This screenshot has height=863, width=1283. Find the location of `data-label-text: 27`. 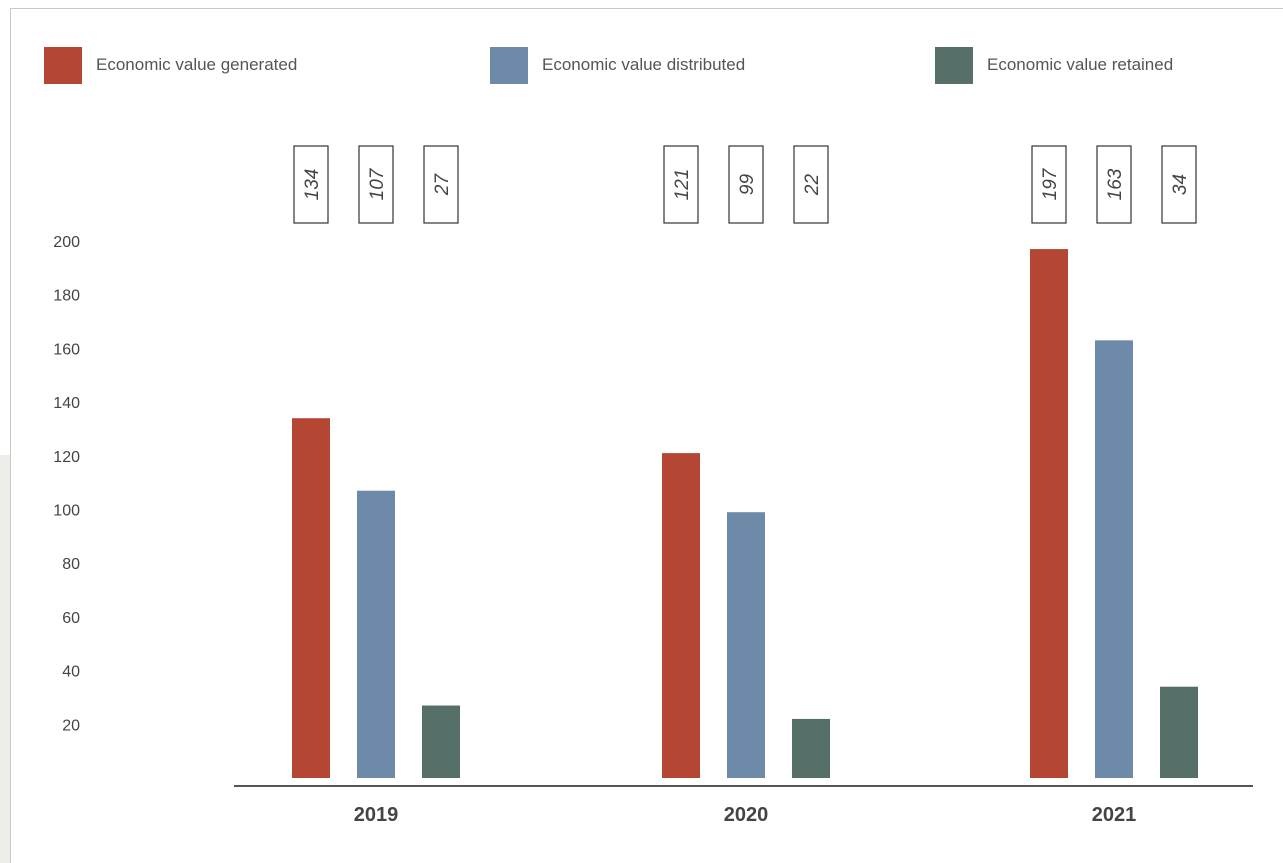

data-label-text: 27 is located at coordinates (442, 185).